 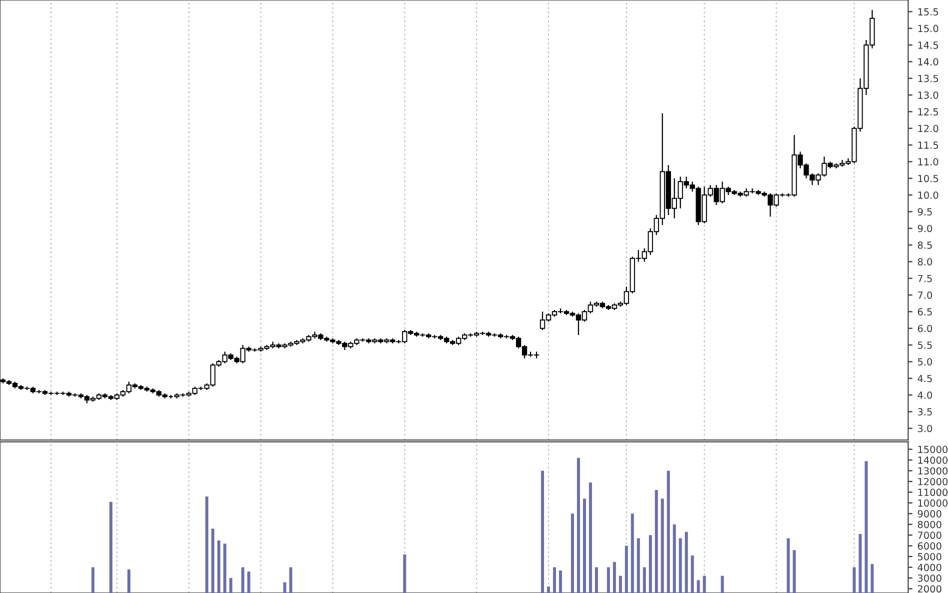 I want to click on y-tick-label: 13.5, so click(x=928, y=78).